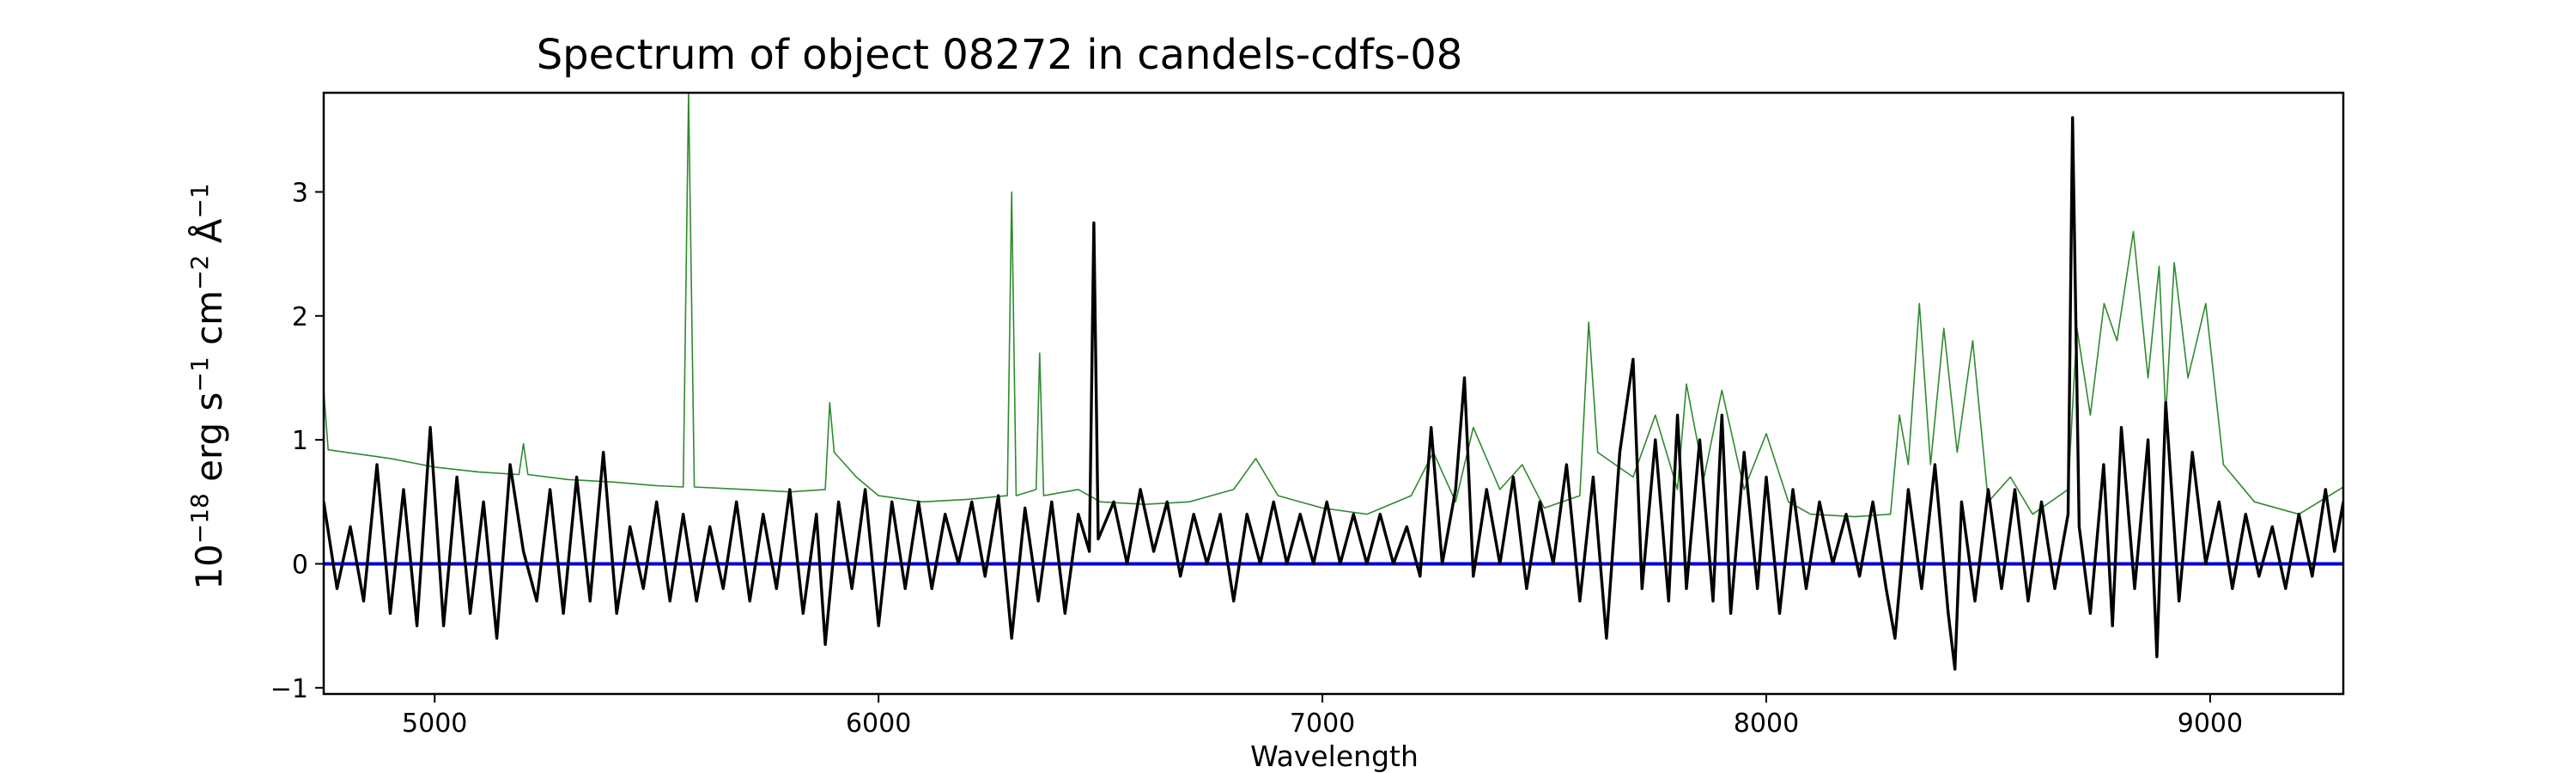 The image size is (2576, 773). What do you see at coordinates (199, 518) in the screenshot?
I see `y-label-exp-1: −18` at bounding box center [199, 518].